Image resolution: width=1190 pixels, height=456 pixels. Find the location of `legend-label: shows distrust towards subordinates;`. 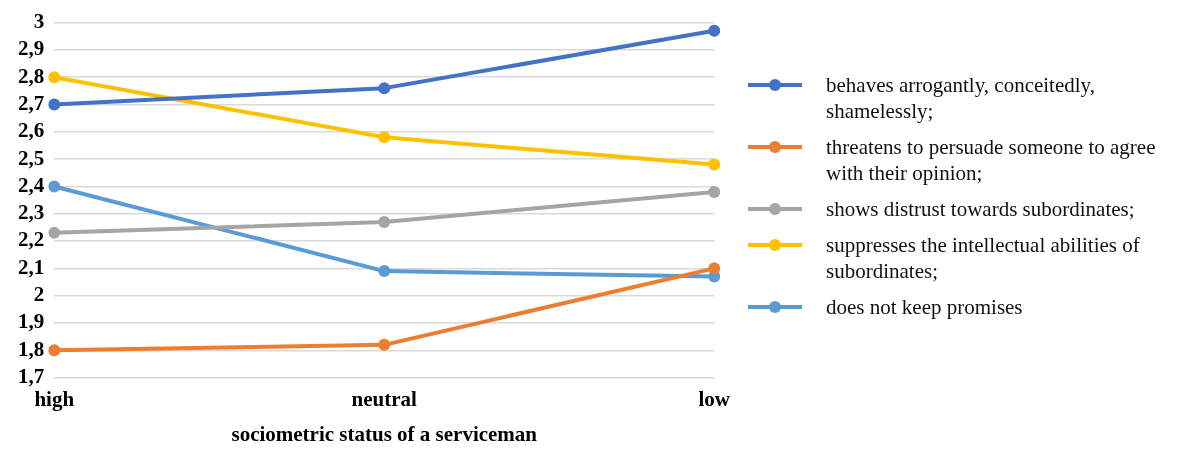

legend-label: shows distrust towards subordinates; is located at coordinates (980, 209).